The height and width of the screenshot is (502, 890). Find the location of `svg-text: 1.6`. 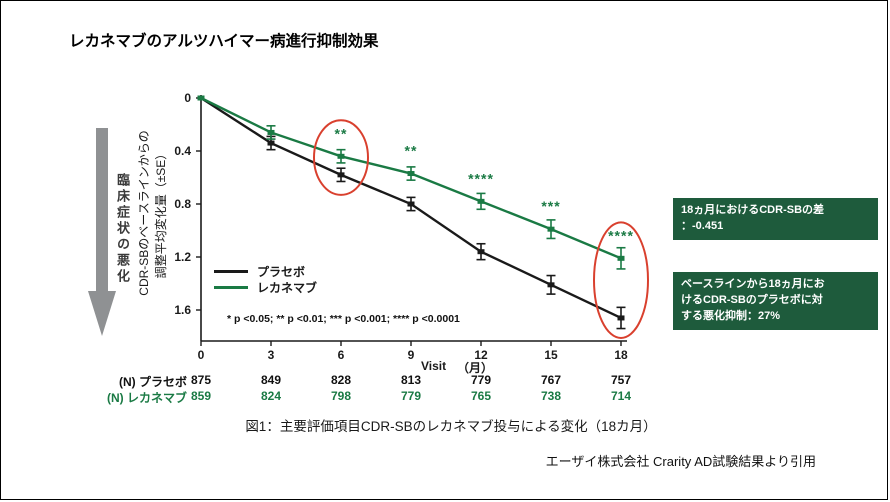

svg-text: 1.6 is located at coordinates (182, 310).